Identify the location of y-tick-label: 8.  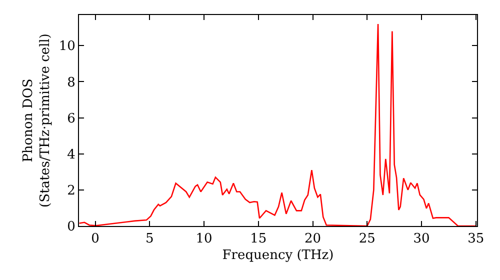
(71, 82).